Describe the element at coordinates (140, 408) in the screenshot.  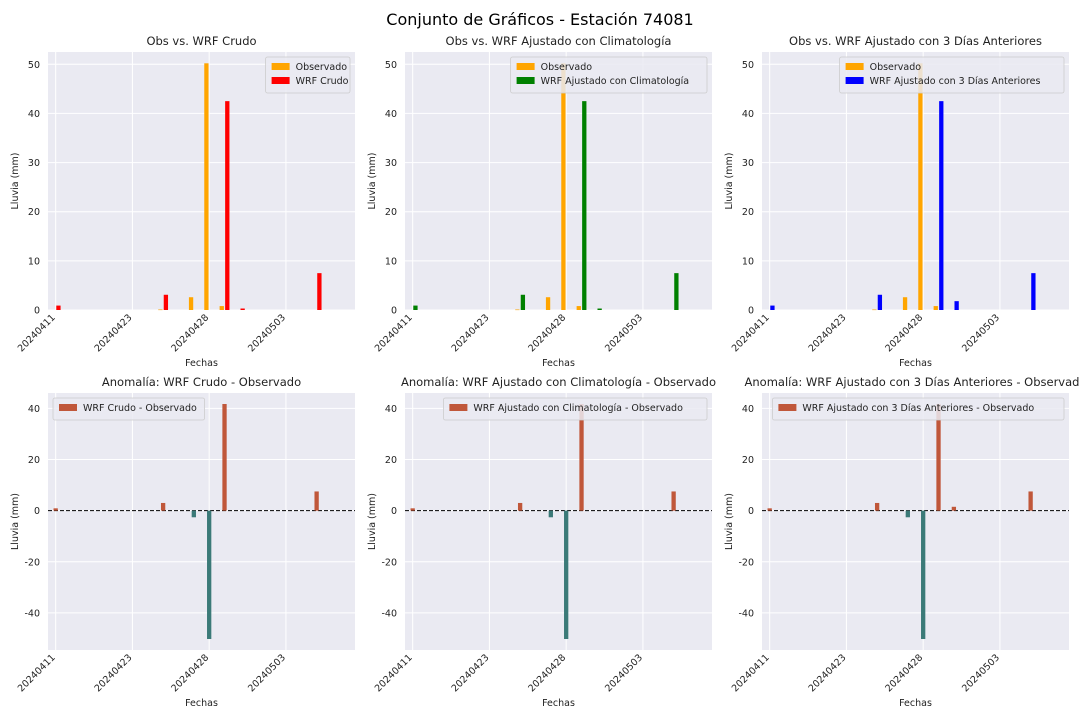
I see `legend-label: WRF Crudo - Observado` at that location.